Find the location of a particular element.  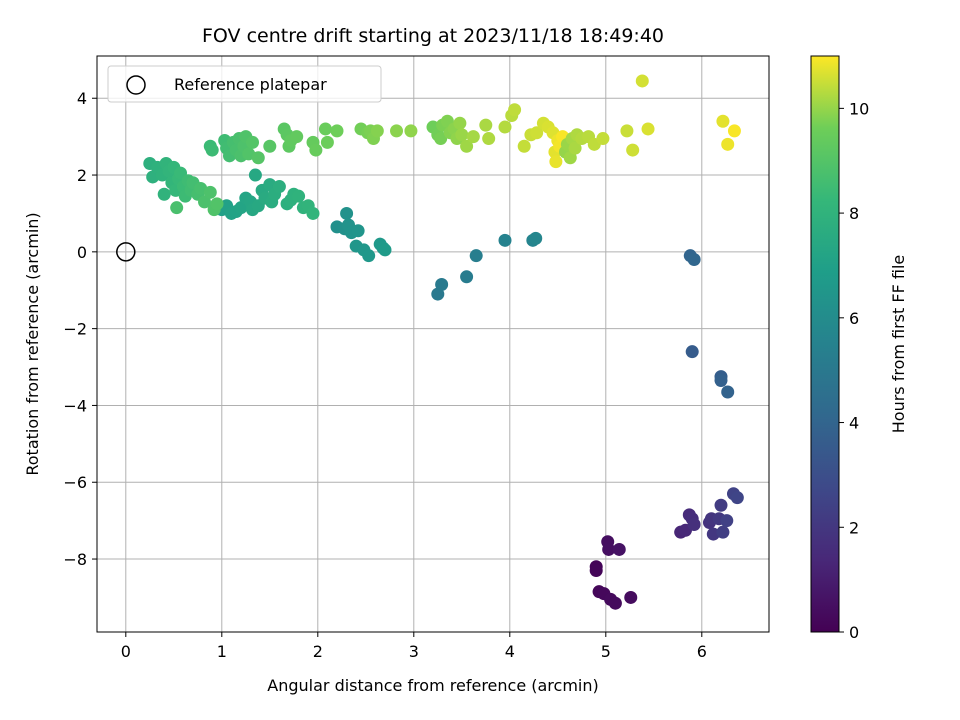

x-axis-ticks: 0 1 2 3 4 5 6 is located at coordinates (414, 646).